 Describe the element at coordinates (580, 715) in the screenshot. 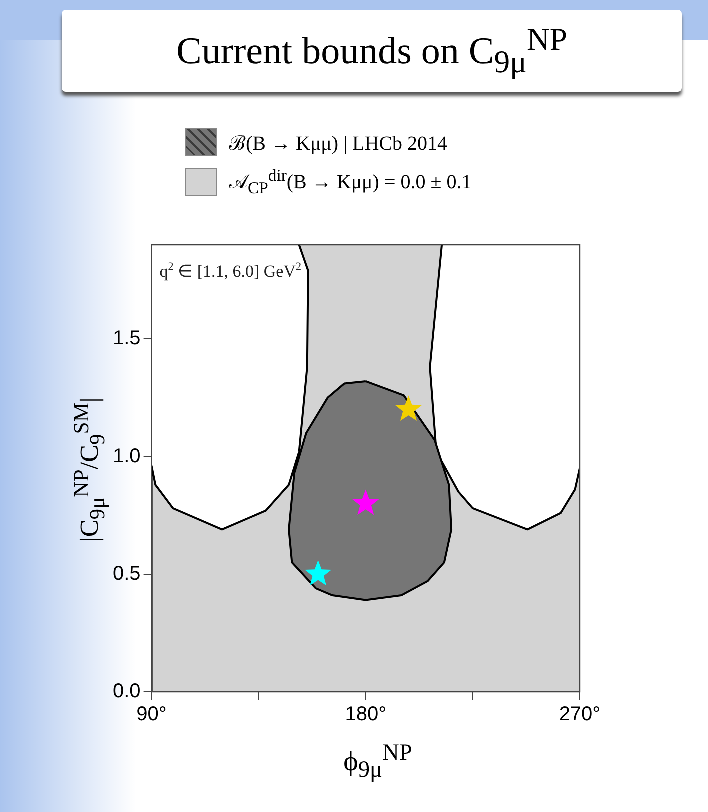

I see `x-tick-label: 270°` at that location.